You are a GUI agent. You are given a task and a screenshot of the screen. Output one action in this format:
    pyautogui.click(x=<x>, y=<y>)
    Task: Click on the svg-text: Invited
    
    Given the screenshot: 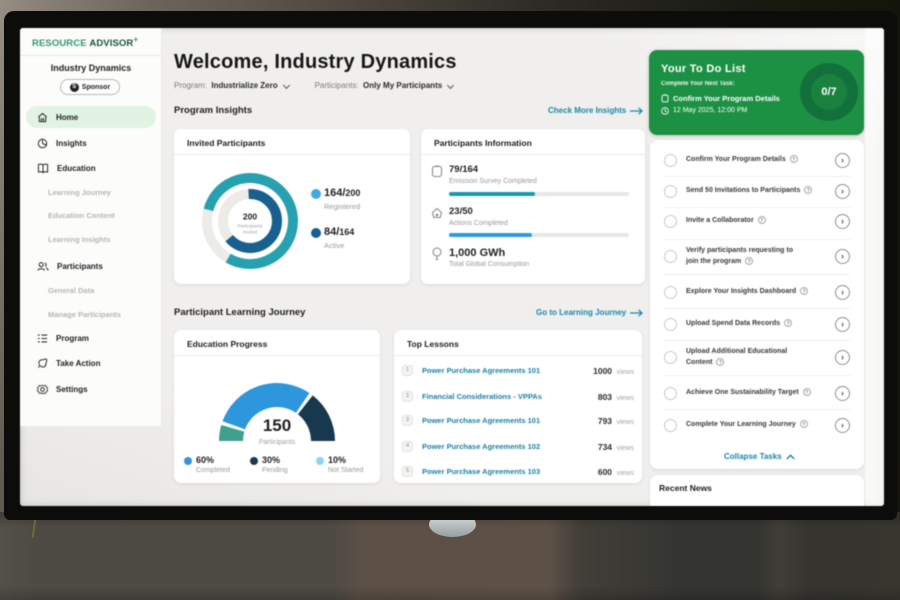 What is the action you would take?
    pyautogui.click(x=250, y=233)
    